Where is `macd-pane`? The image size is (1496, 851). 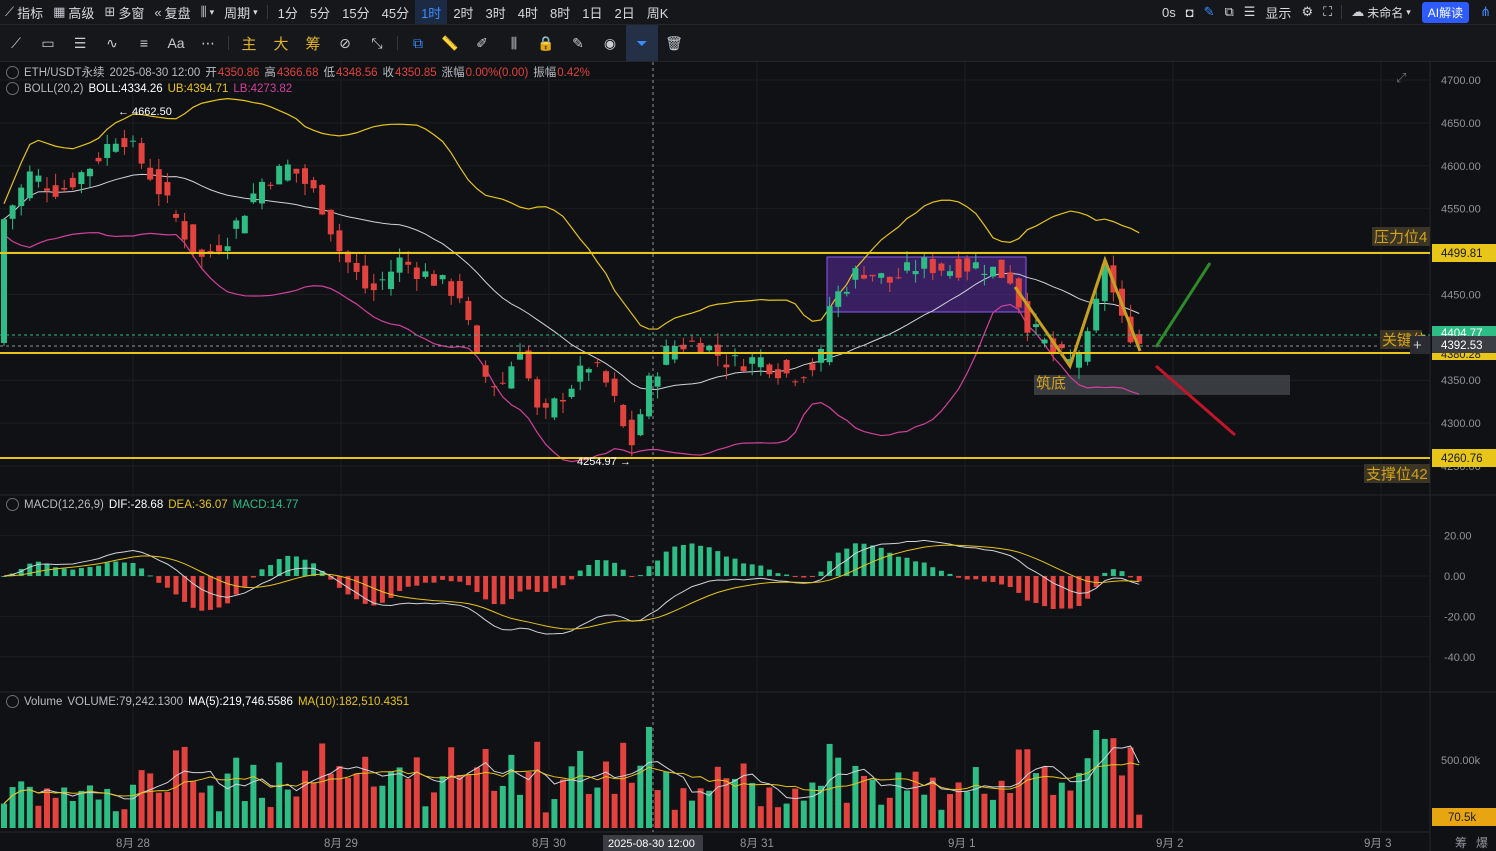 macd-pane is located at coordinates (571, 587).